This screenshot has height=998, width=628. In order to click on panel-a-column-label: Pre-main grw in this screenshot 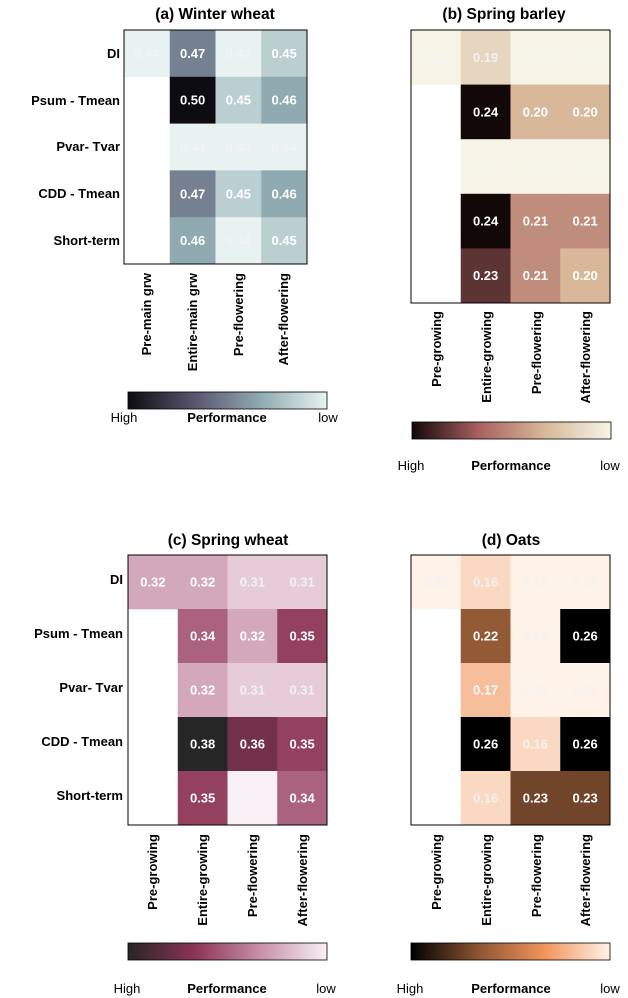, I will do `click(146, 313)`.